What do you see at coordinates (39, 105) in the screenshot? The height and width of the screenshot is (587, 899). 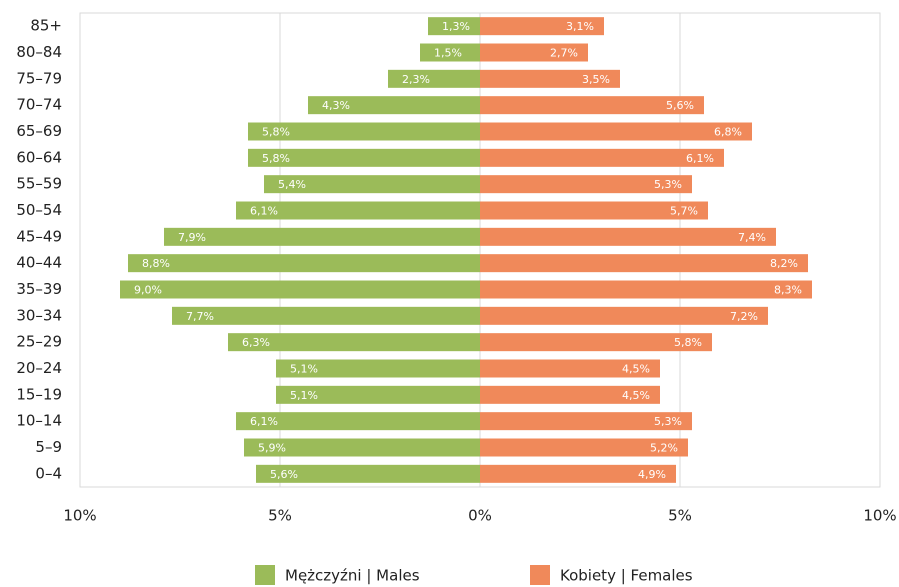 I see `y-tick-label: 70–74` at bounding box center [39, 105].